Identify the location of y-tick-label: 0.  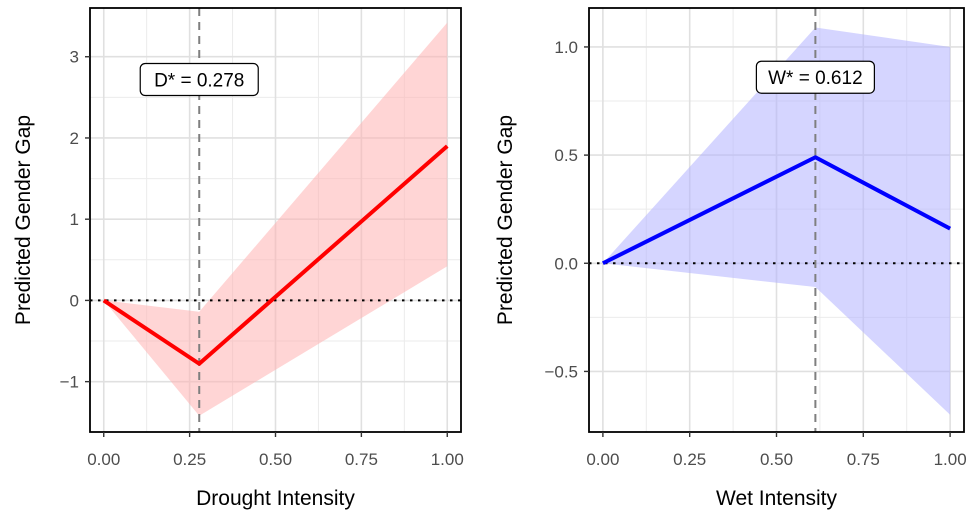
(74, 300).